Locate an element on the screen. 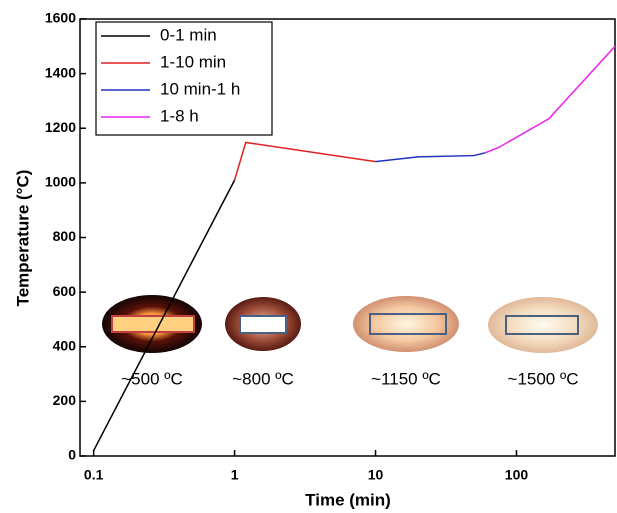 This screenshot has width=617, height=513. legend-label: 10 min-1 h is located at coordinates (200, 88).